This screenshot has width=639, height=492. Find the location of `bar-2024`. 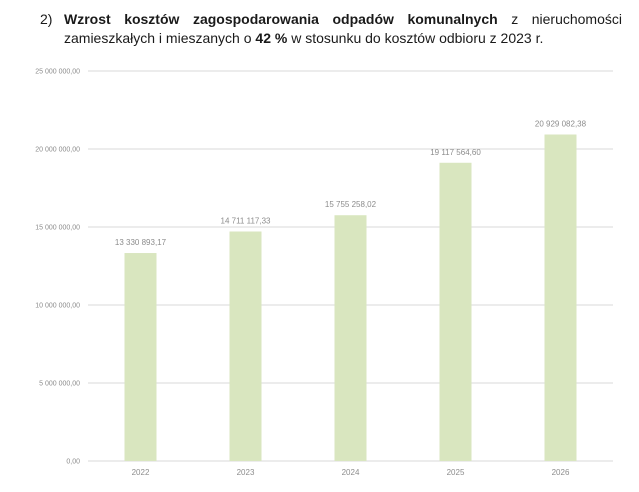

bar-2024 is located at coordinates (350, 338).